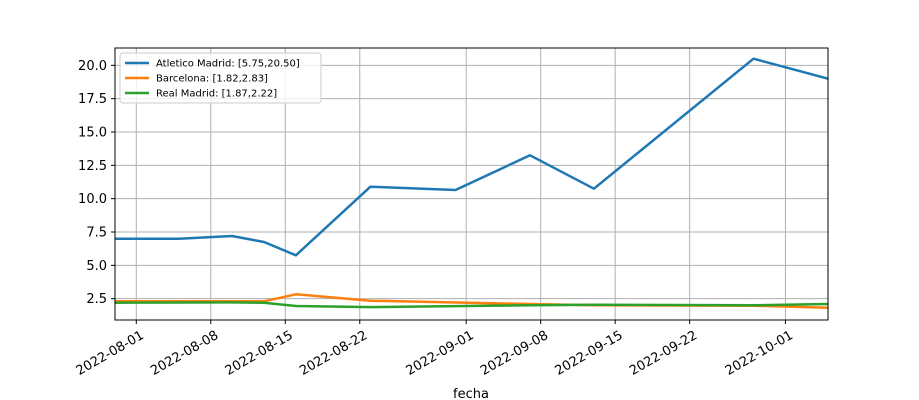 Image resolution: width=919 pixels, height=400 pixels. I want to click on y-tick-label: 2.5, so click(96, 299).